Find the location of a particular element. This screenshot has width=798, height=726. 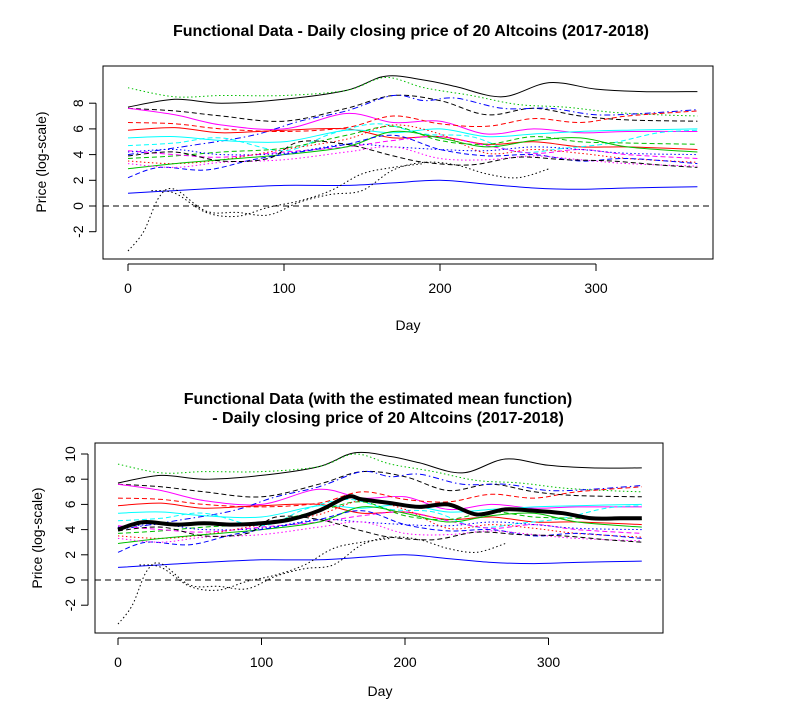

chart-1-y-tick-label: 6 is located at coordinates (78, 129).